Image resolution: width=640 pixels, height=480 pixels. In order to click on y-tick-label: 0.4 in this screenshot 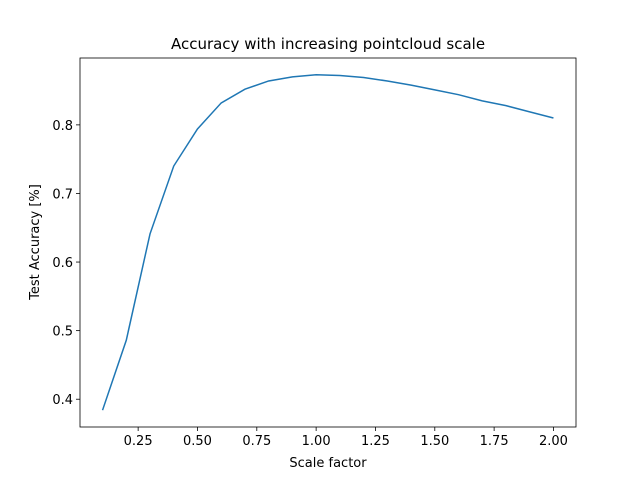, I will do `click(62, 400)`.